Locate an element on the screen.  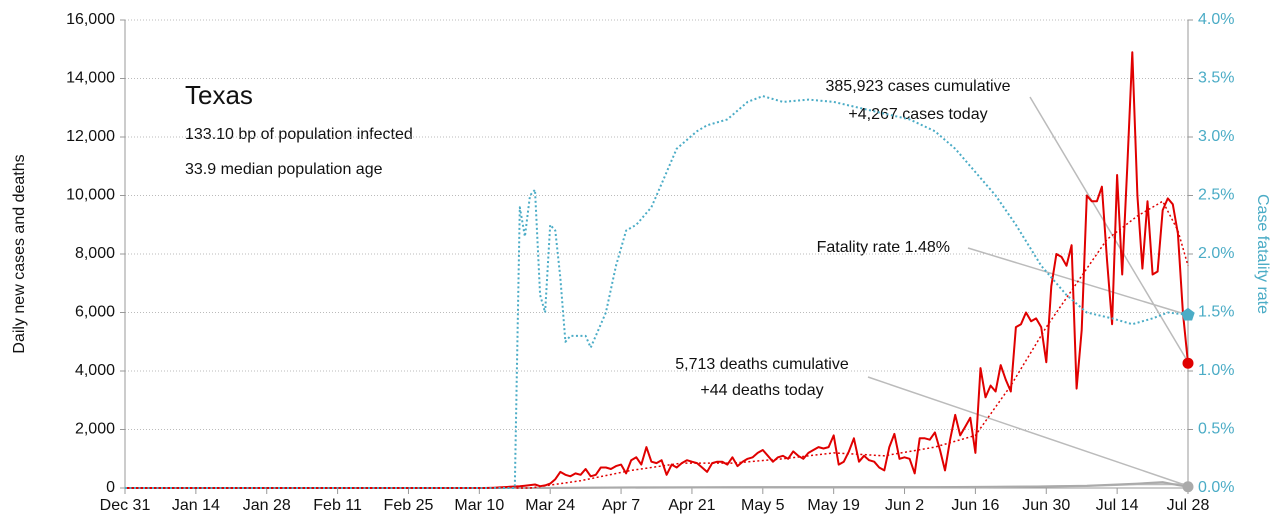
y-tick-label: 0 is located at coordinates (110, 487).